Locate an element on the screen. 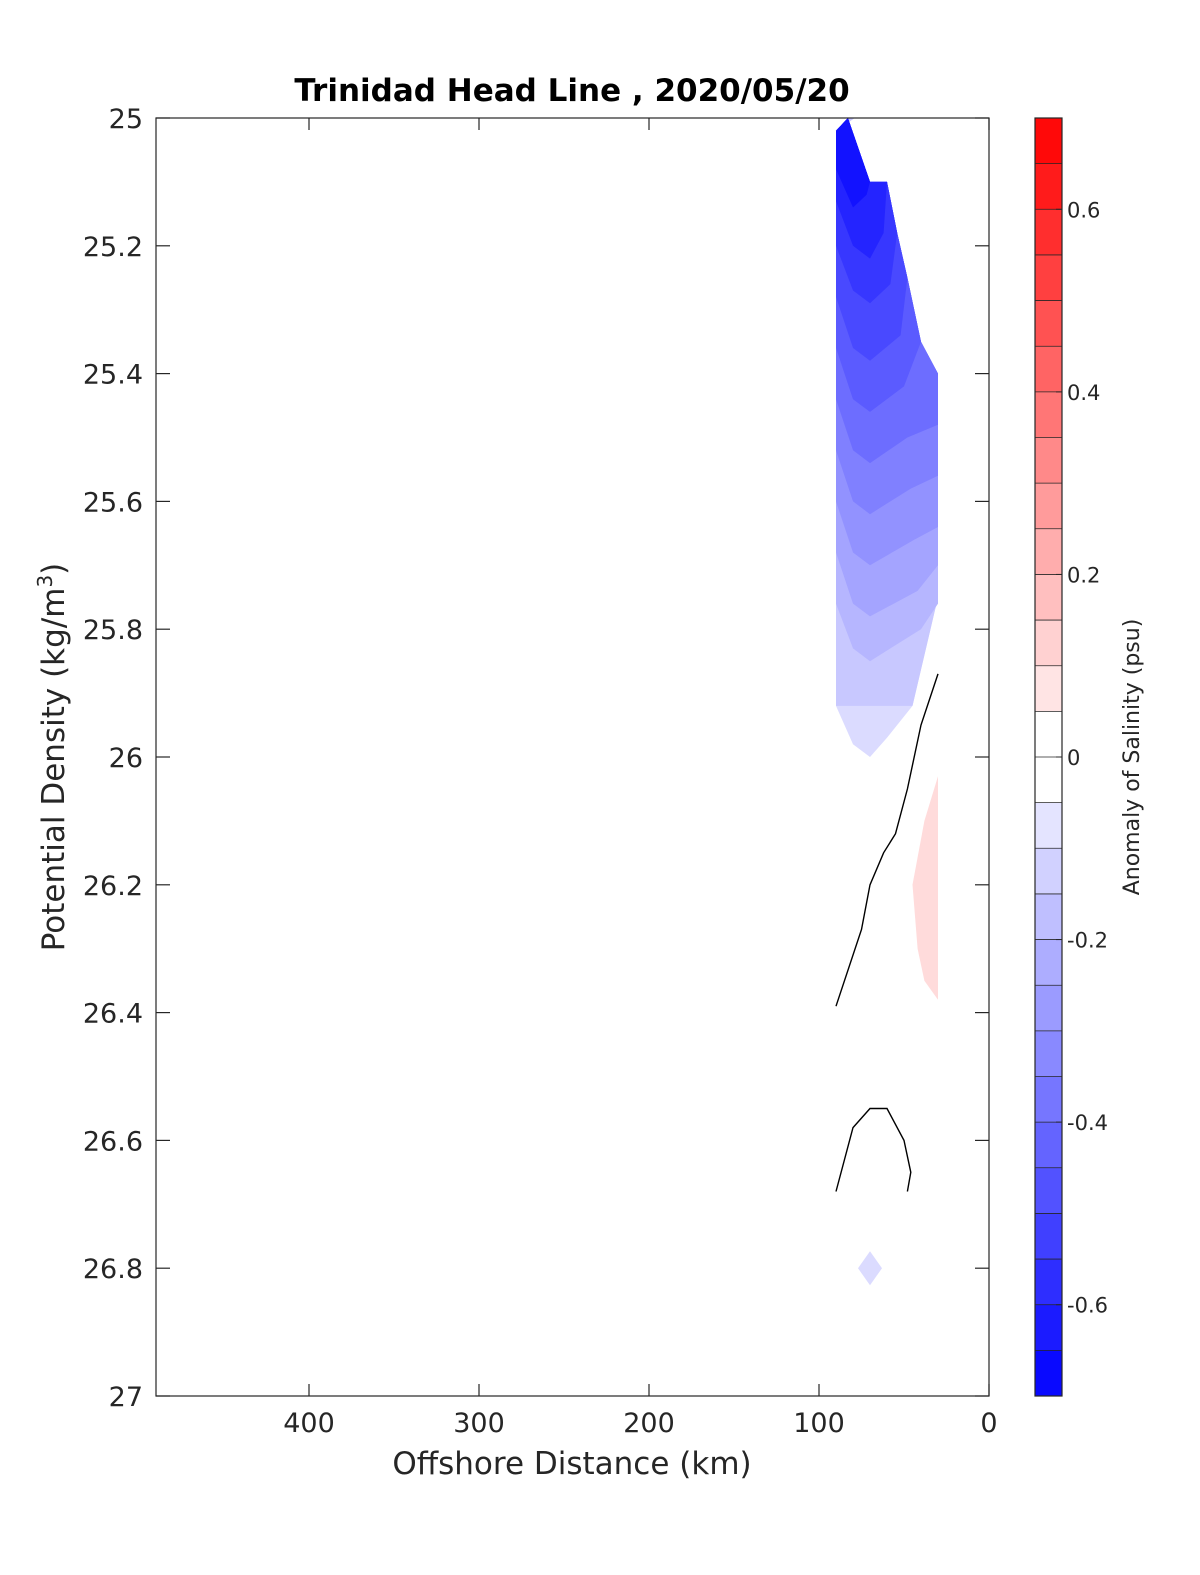 This screenshot has height=1575, width=1200. plot-fill is located at coordinates (887, 702).